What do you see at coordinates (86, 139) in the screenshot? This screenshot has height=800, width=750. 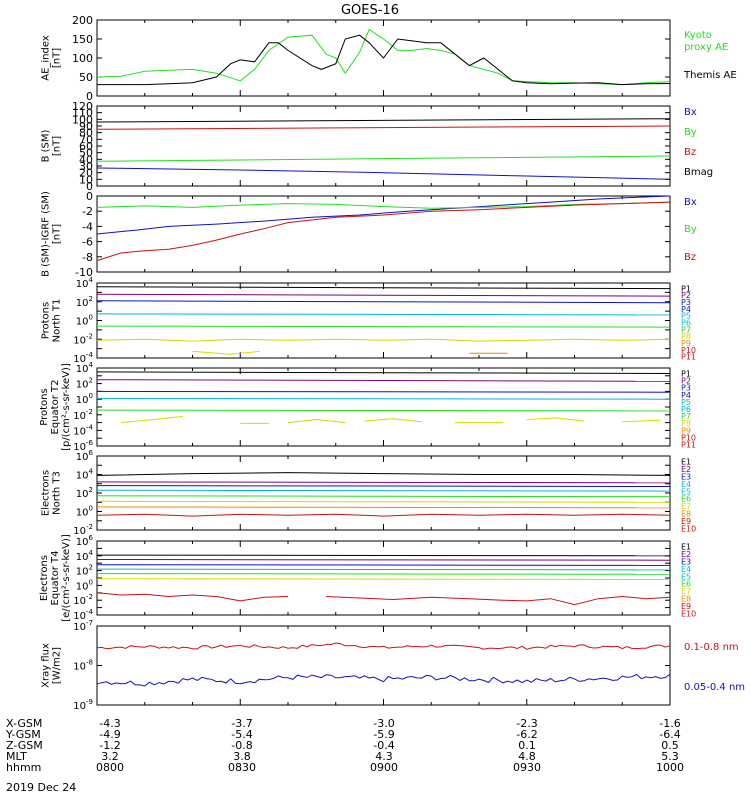 I see `y-tick-label: 70` at bounding box center [86, 139].